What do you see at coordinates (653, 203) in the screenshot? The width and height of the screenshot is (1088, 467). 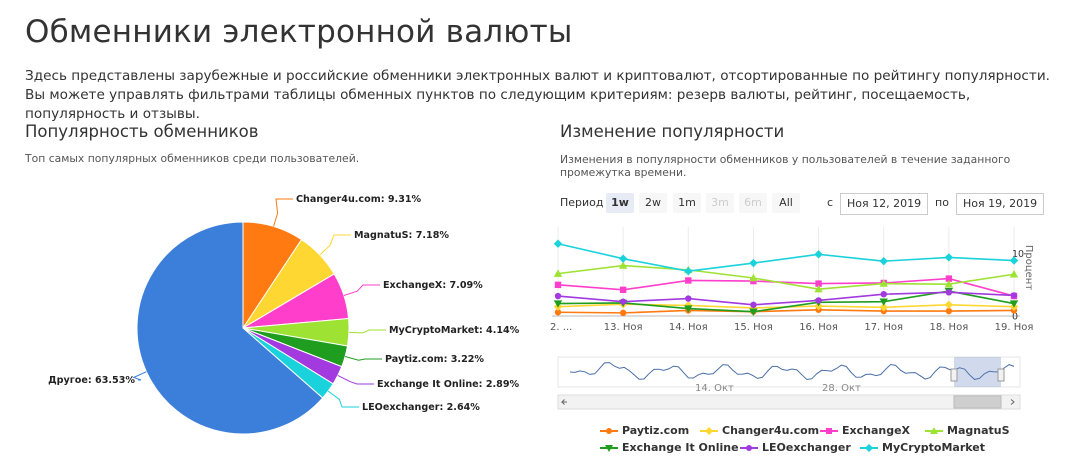 I see `range-2w-button: 2w` at bounding box center [653, 203].